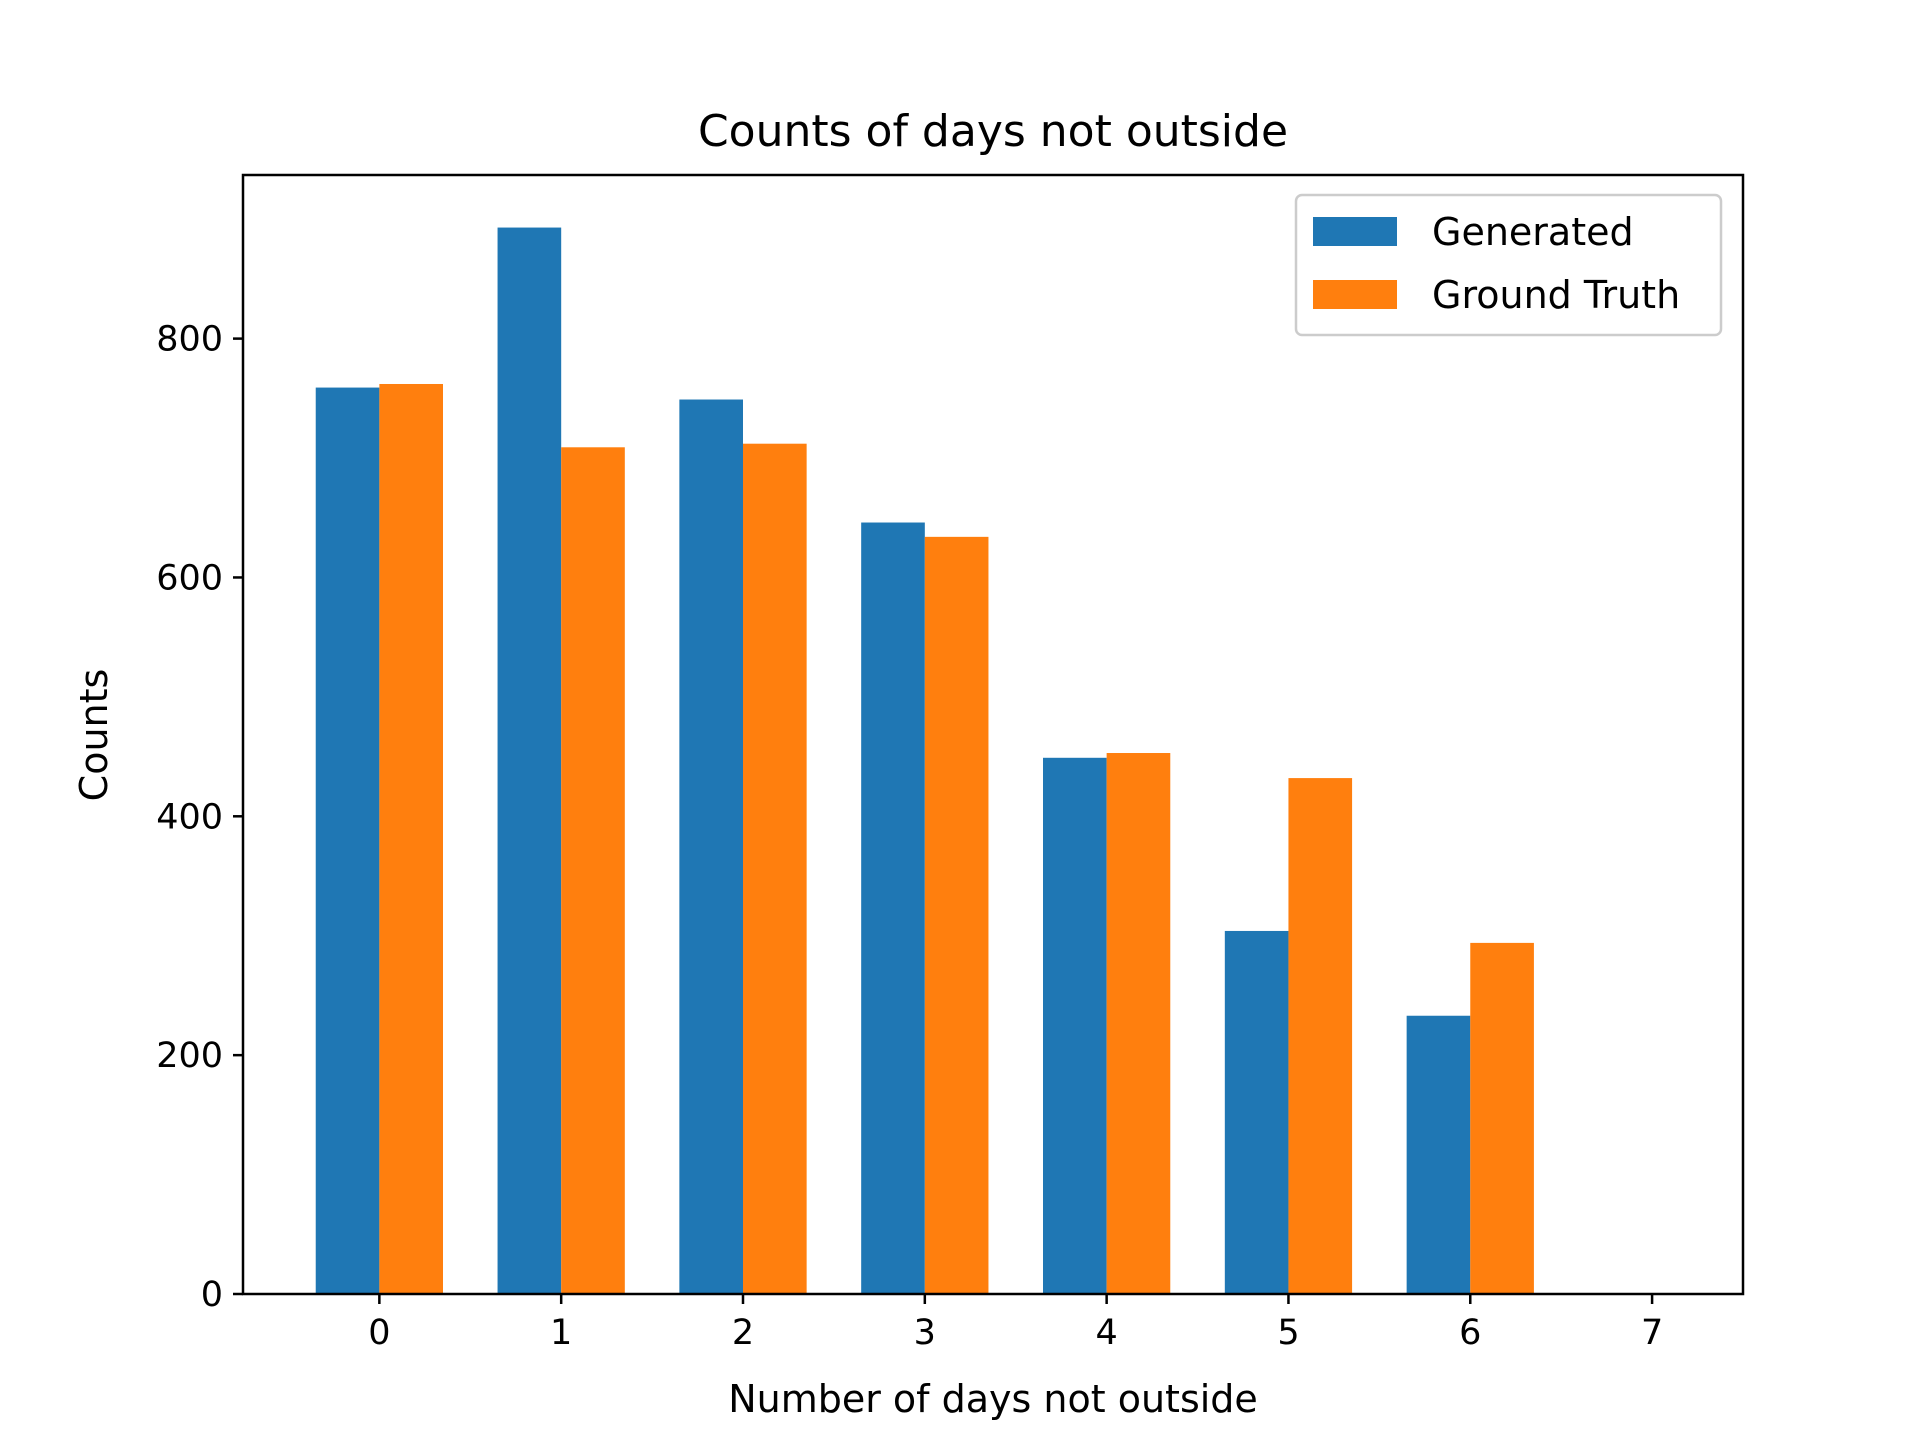 This screenshot has height=1440, width=1920. Describe the element at coordinates (189, 1056) in the screenshot. I see `y-tick-label: 200` at that location.